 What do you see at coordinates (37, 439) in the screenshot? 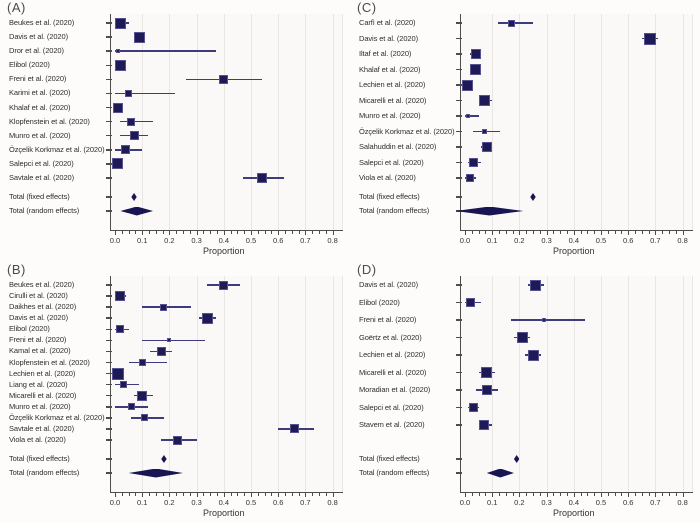
I see `study-row-label: Viola et al. (2020)` at bounding box center [37, 439].